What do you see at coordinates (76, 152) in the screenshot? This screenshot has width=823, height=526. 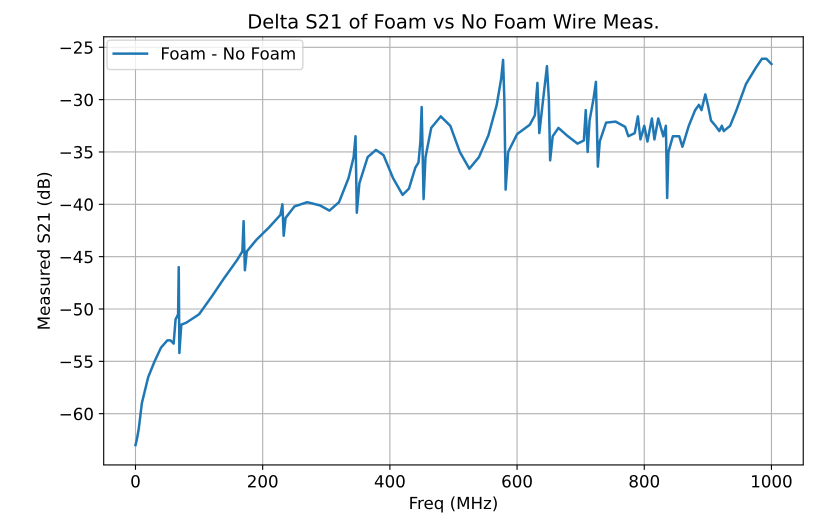 I see `y-tick-label: −35` at bounding box center [76, 152].